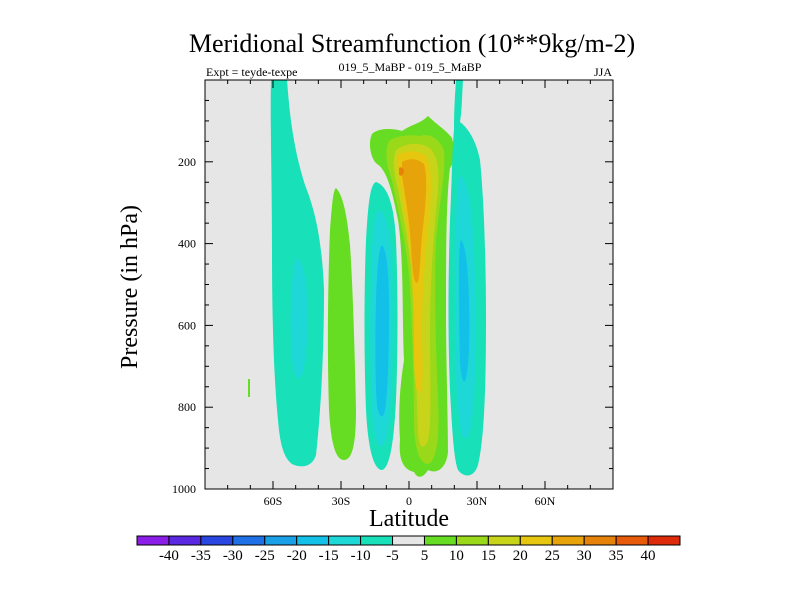 The height and width of the screenshot is (600, 800). I want to click on colorbar-label: -35, so click(201, 556).